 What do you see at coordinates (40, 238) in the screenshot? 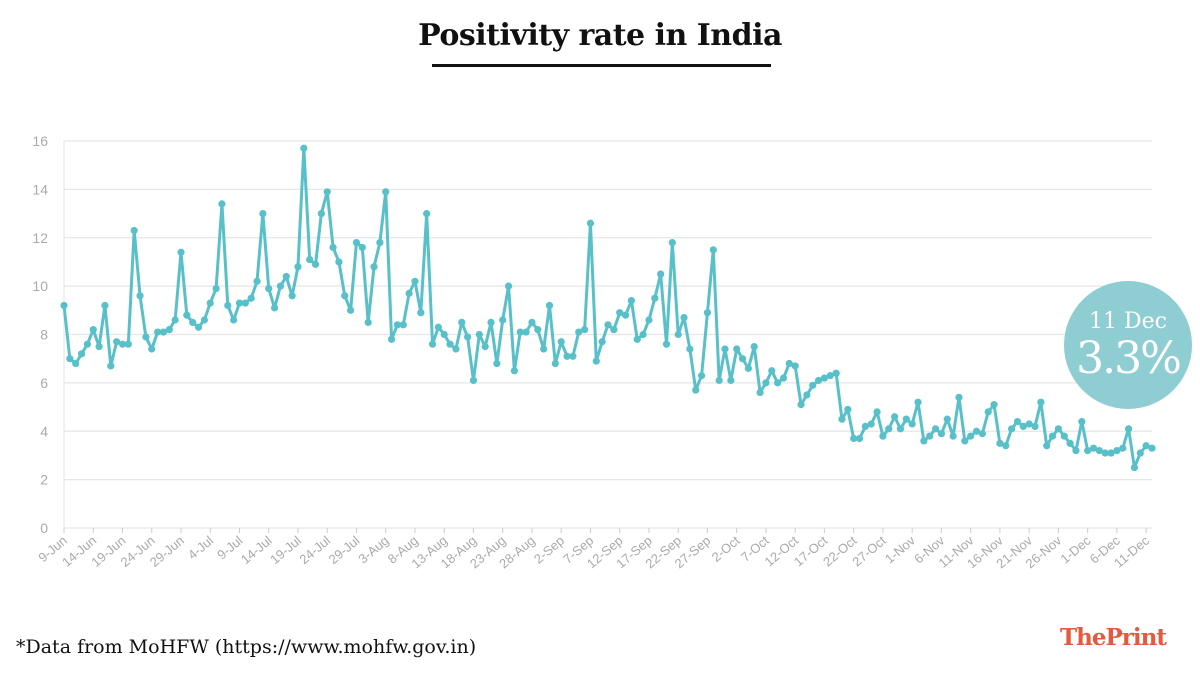
I see `y-tick-label: 12` at bounding box center [40, 238].